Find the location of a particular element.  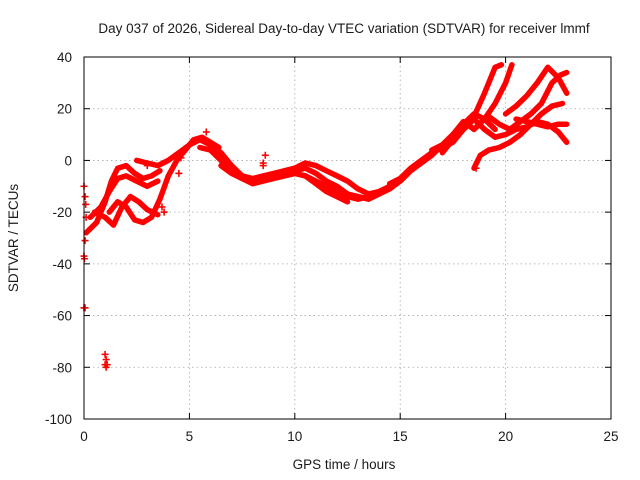

x-tick-label: 5 is located at coordinates (190, 436).